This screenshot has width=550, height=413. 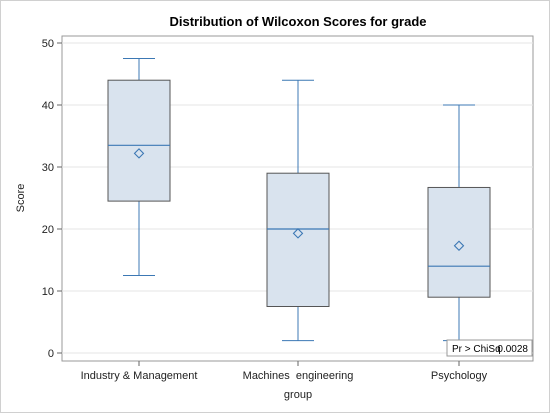 What do you see at coordinates (48, 106) in the screenshot?
I see `y-tick-label: 40` at bounding box center [48, 106].